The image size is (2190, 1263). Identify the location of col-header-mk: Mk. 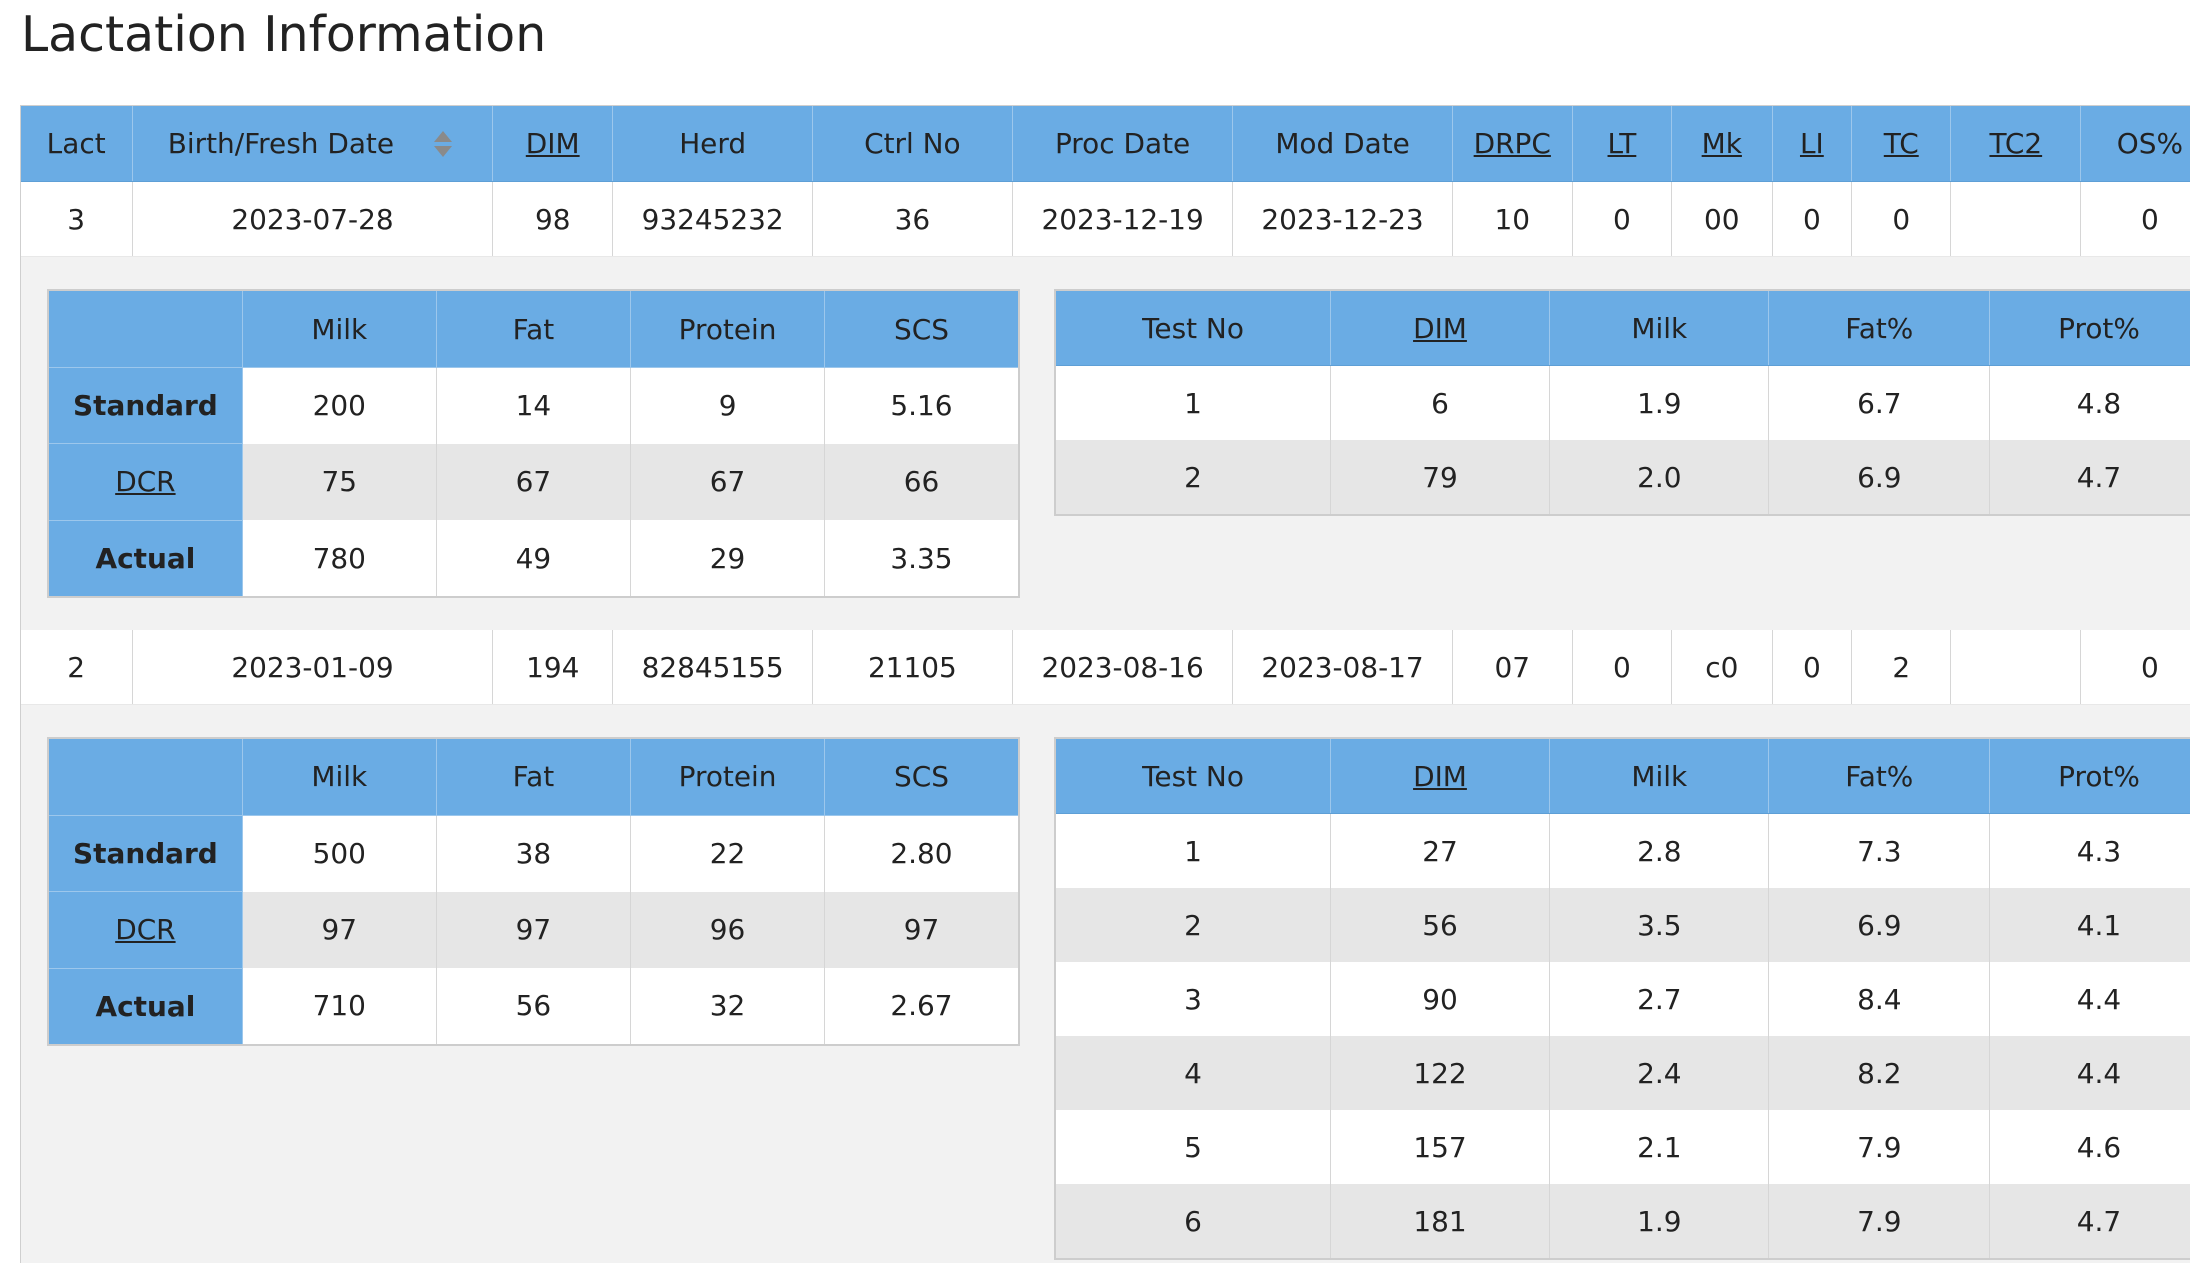
(1722, 144).